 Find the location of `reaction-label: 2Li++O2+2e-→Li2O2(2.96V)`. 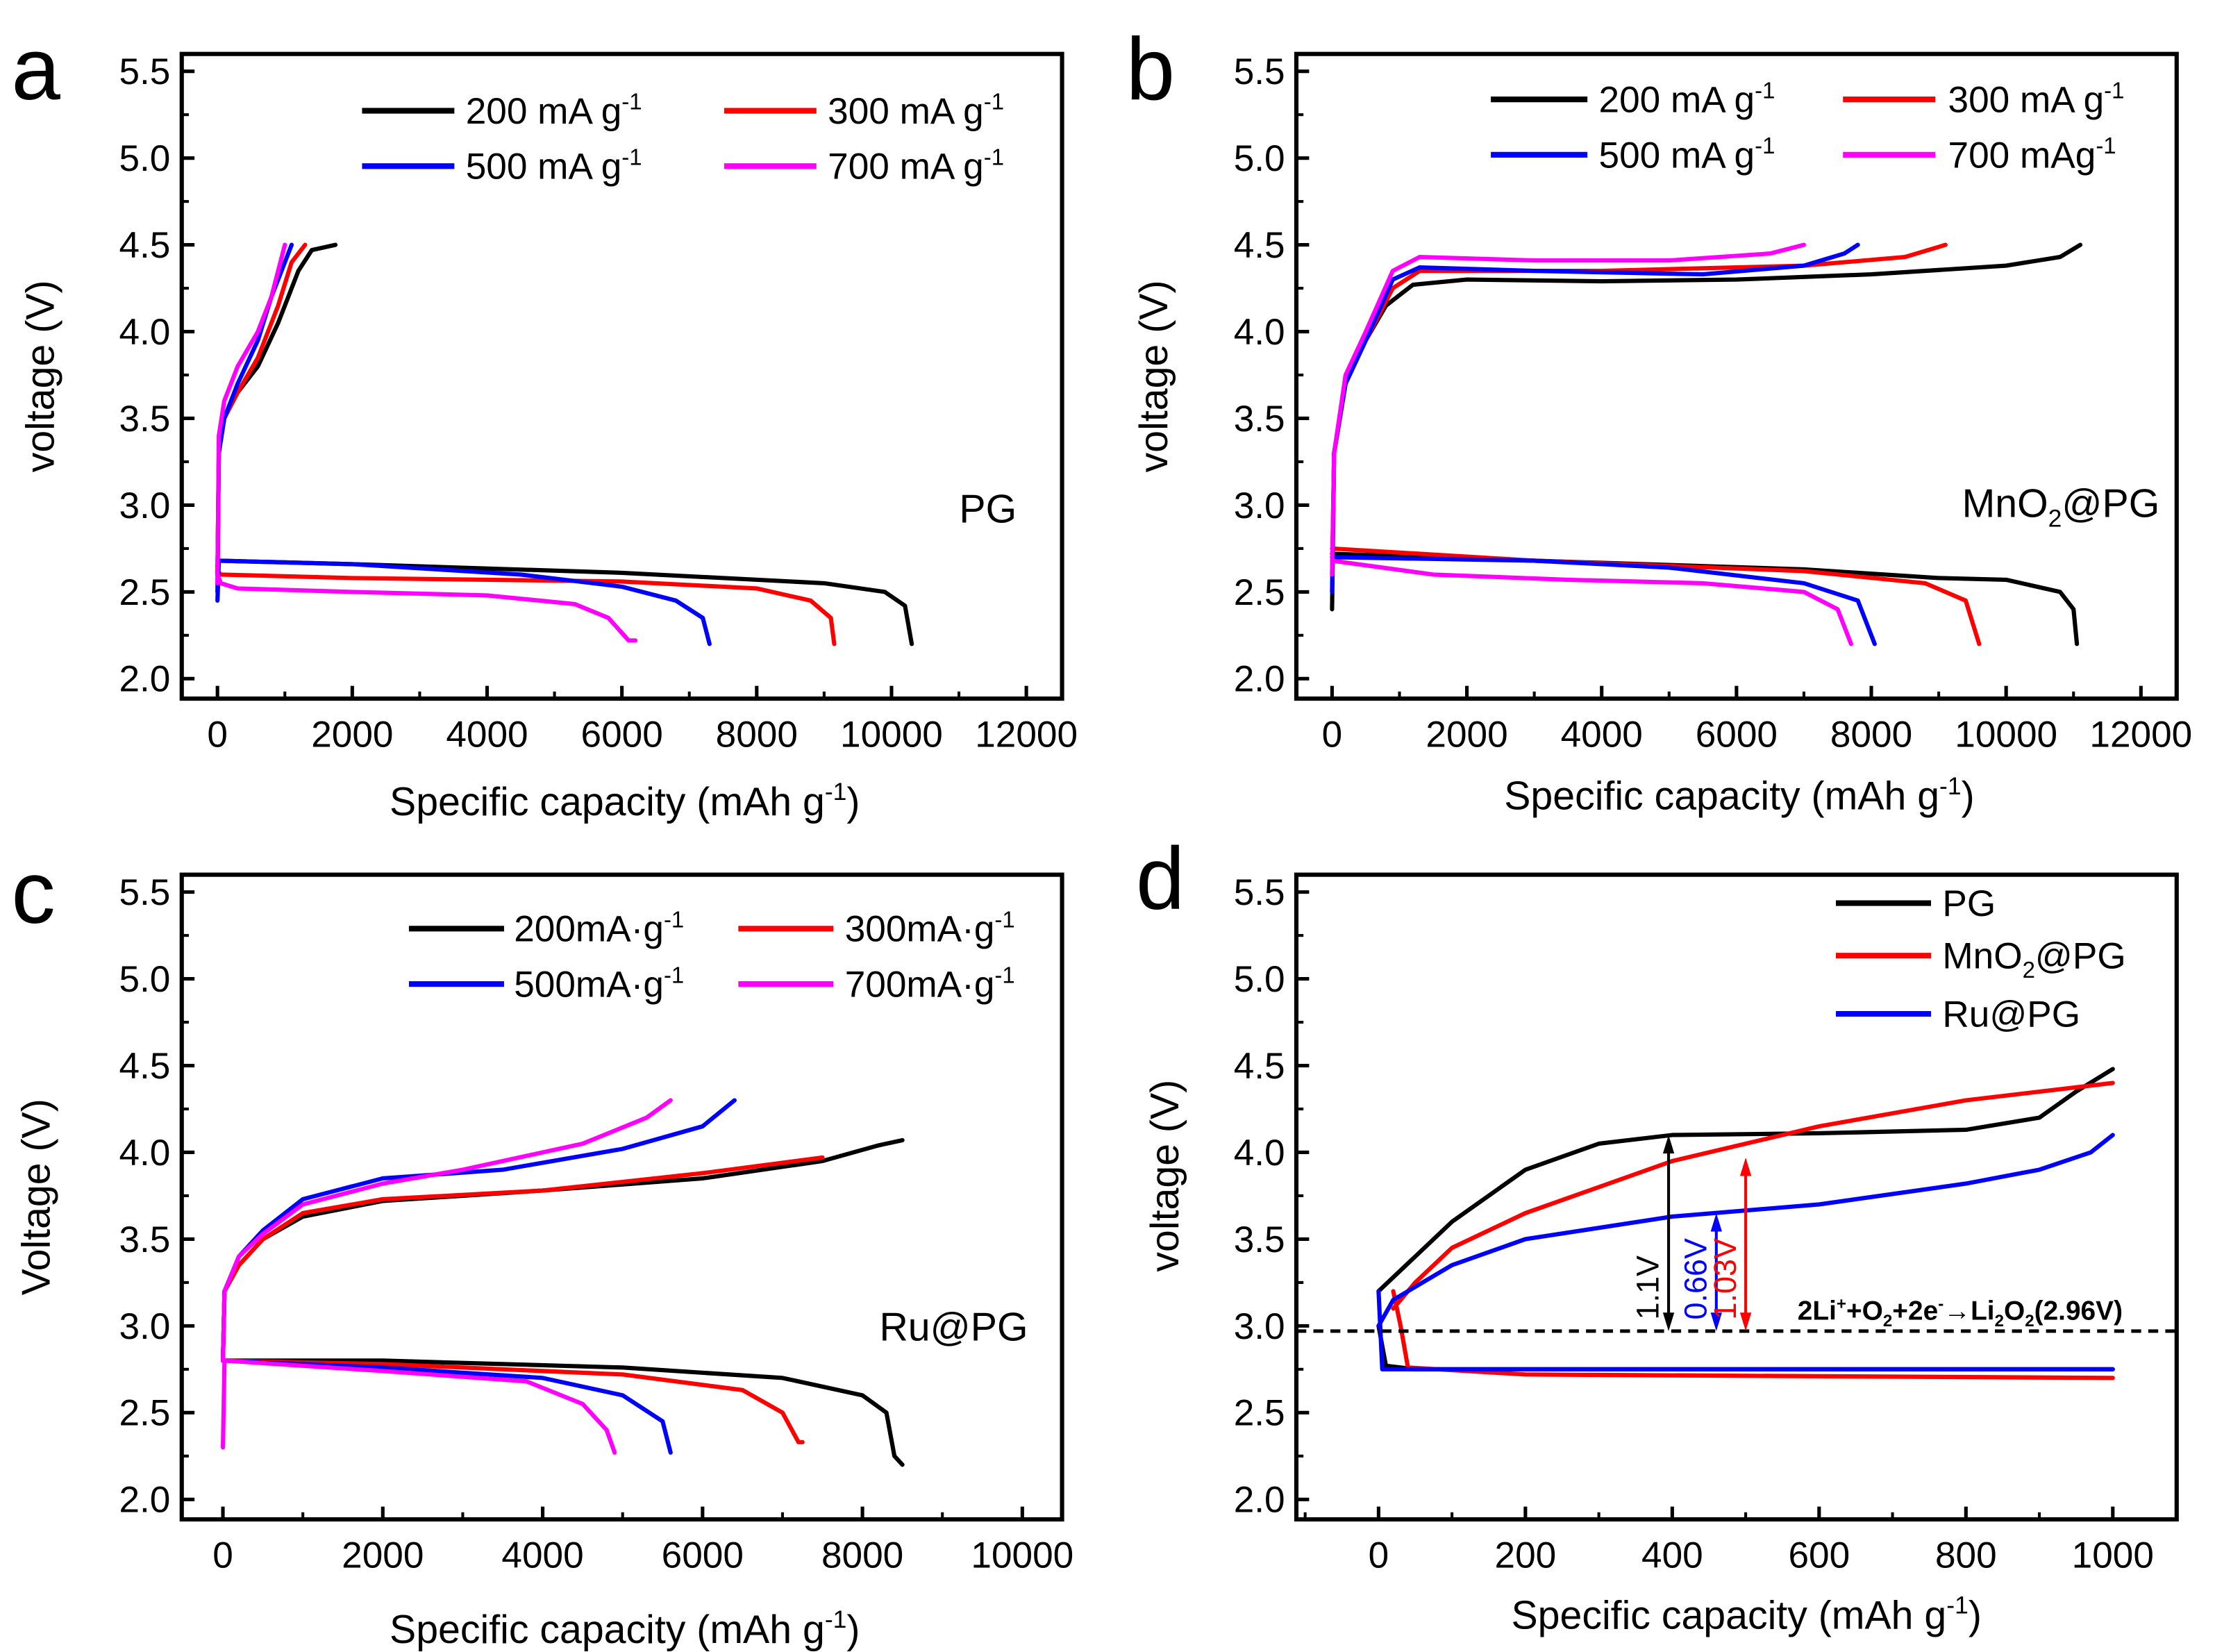

reaction-label: 2Li++O2+2e-→Li2O2(2.96V) is located at coordinates (1960, 1312).